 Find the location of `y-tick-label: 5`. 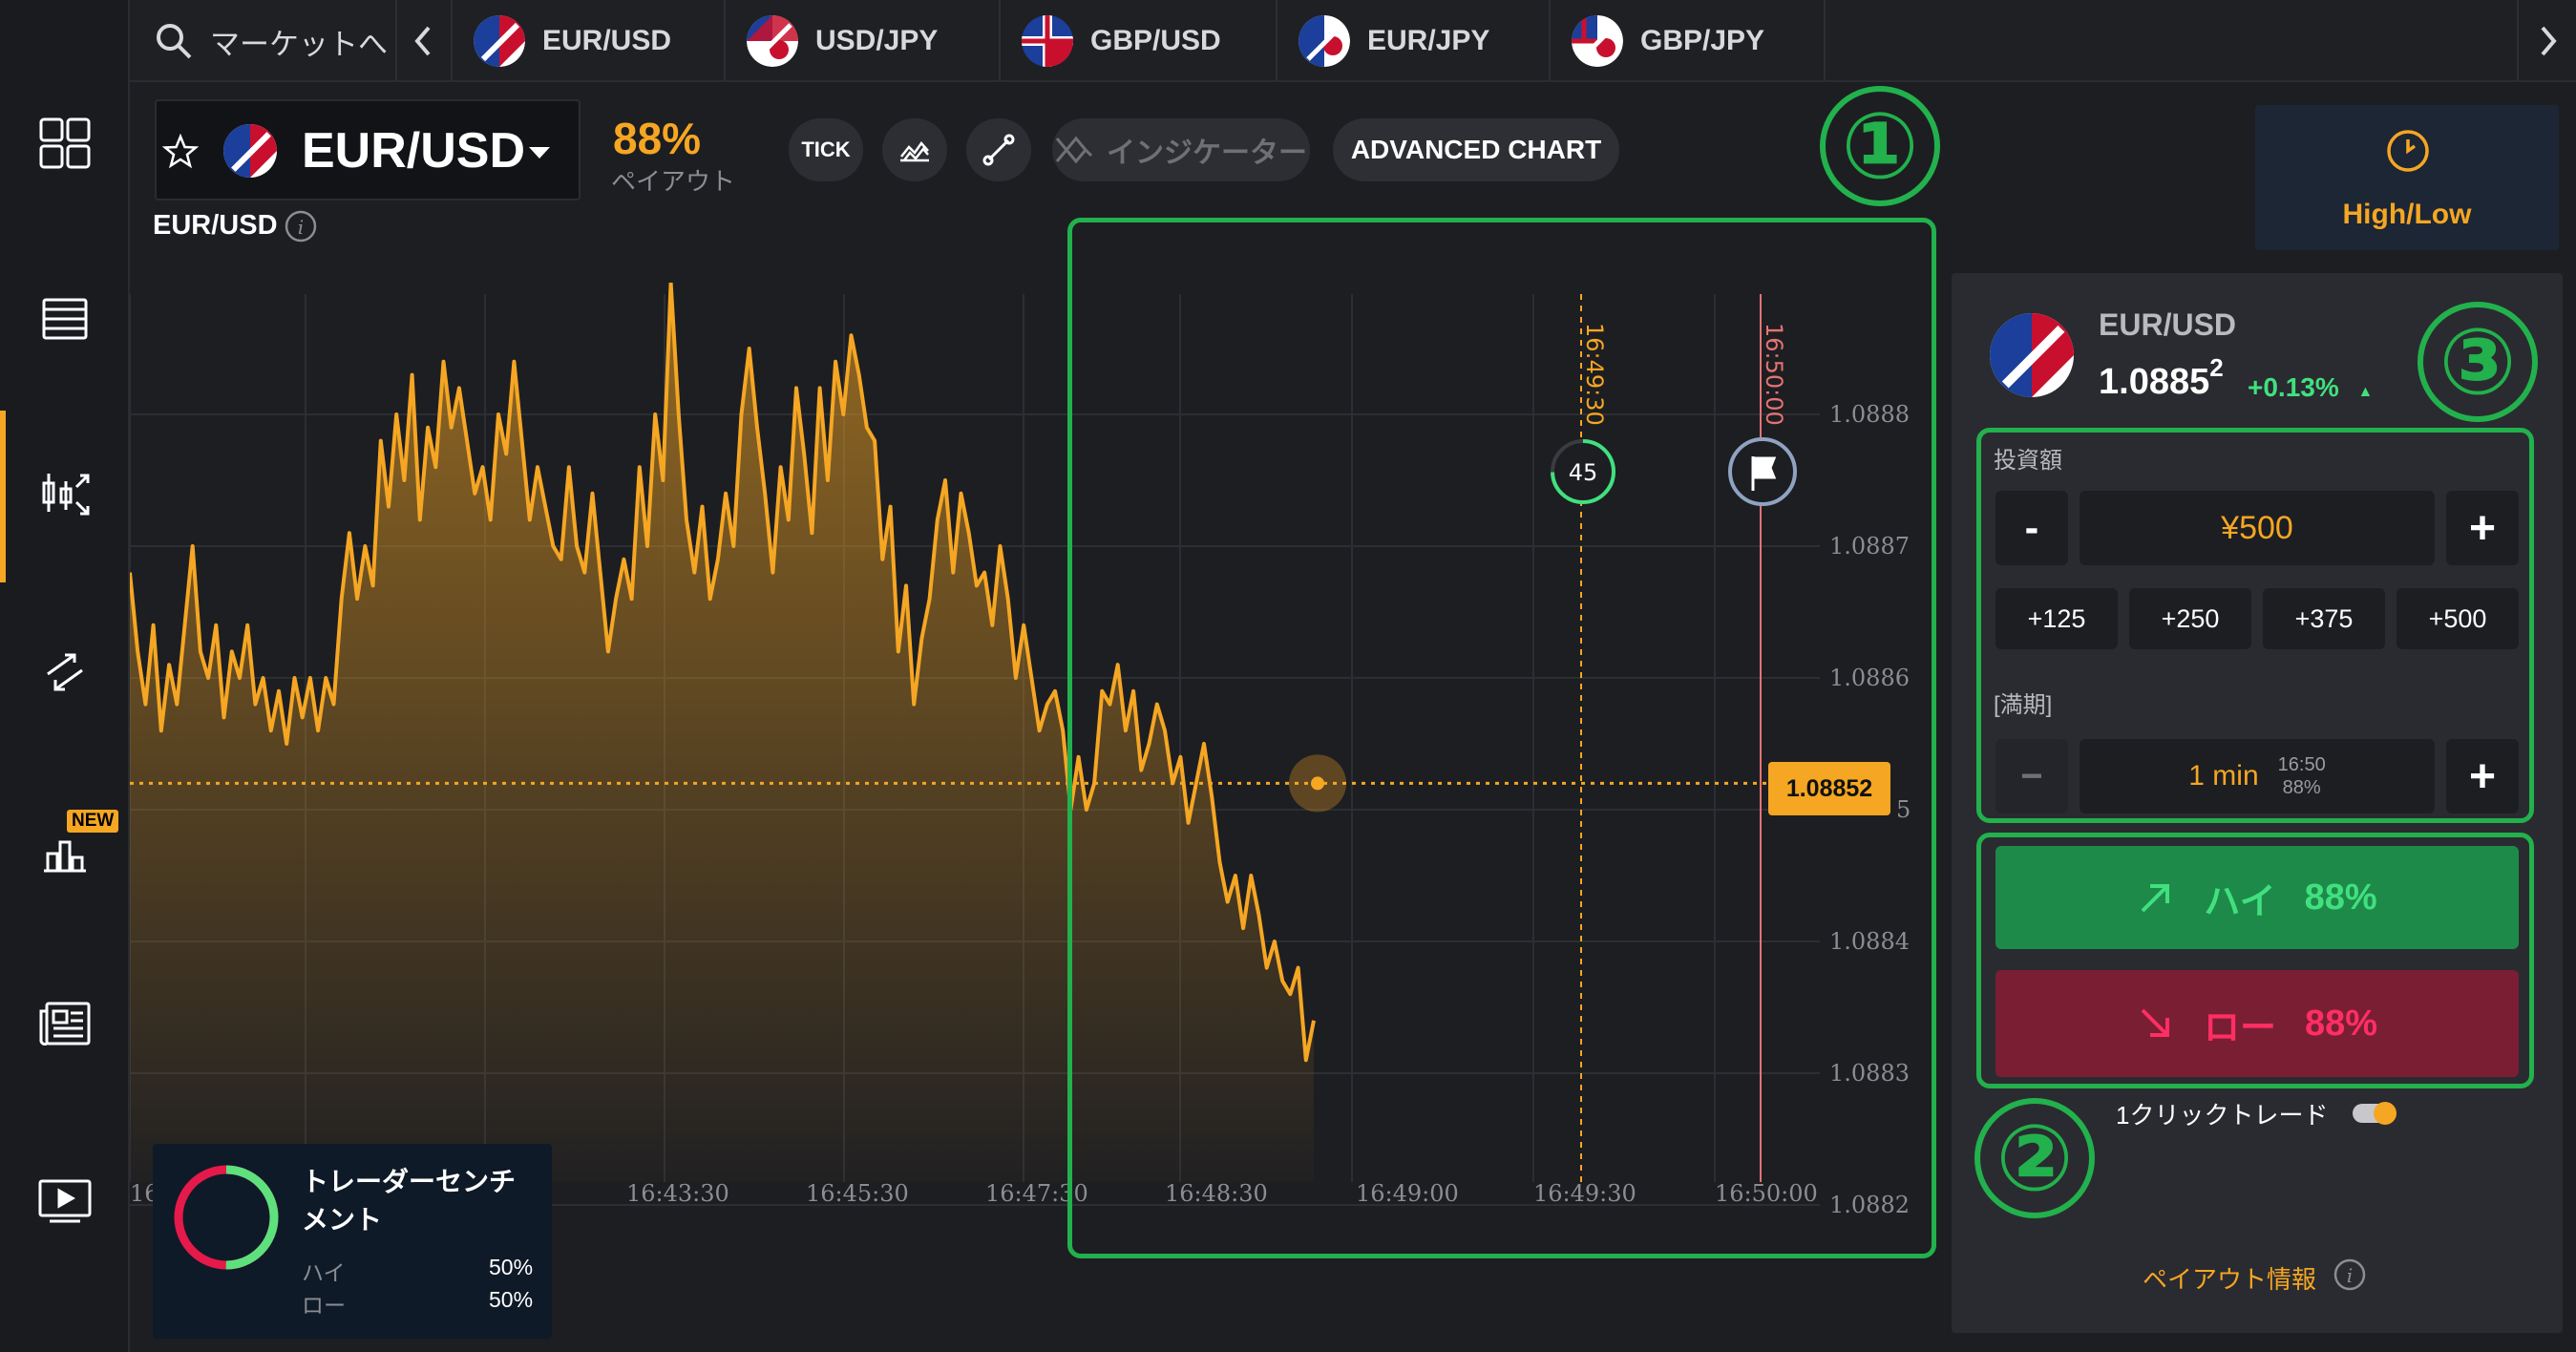

y-tick-label: 5 is located at coordinates (1903, 809).